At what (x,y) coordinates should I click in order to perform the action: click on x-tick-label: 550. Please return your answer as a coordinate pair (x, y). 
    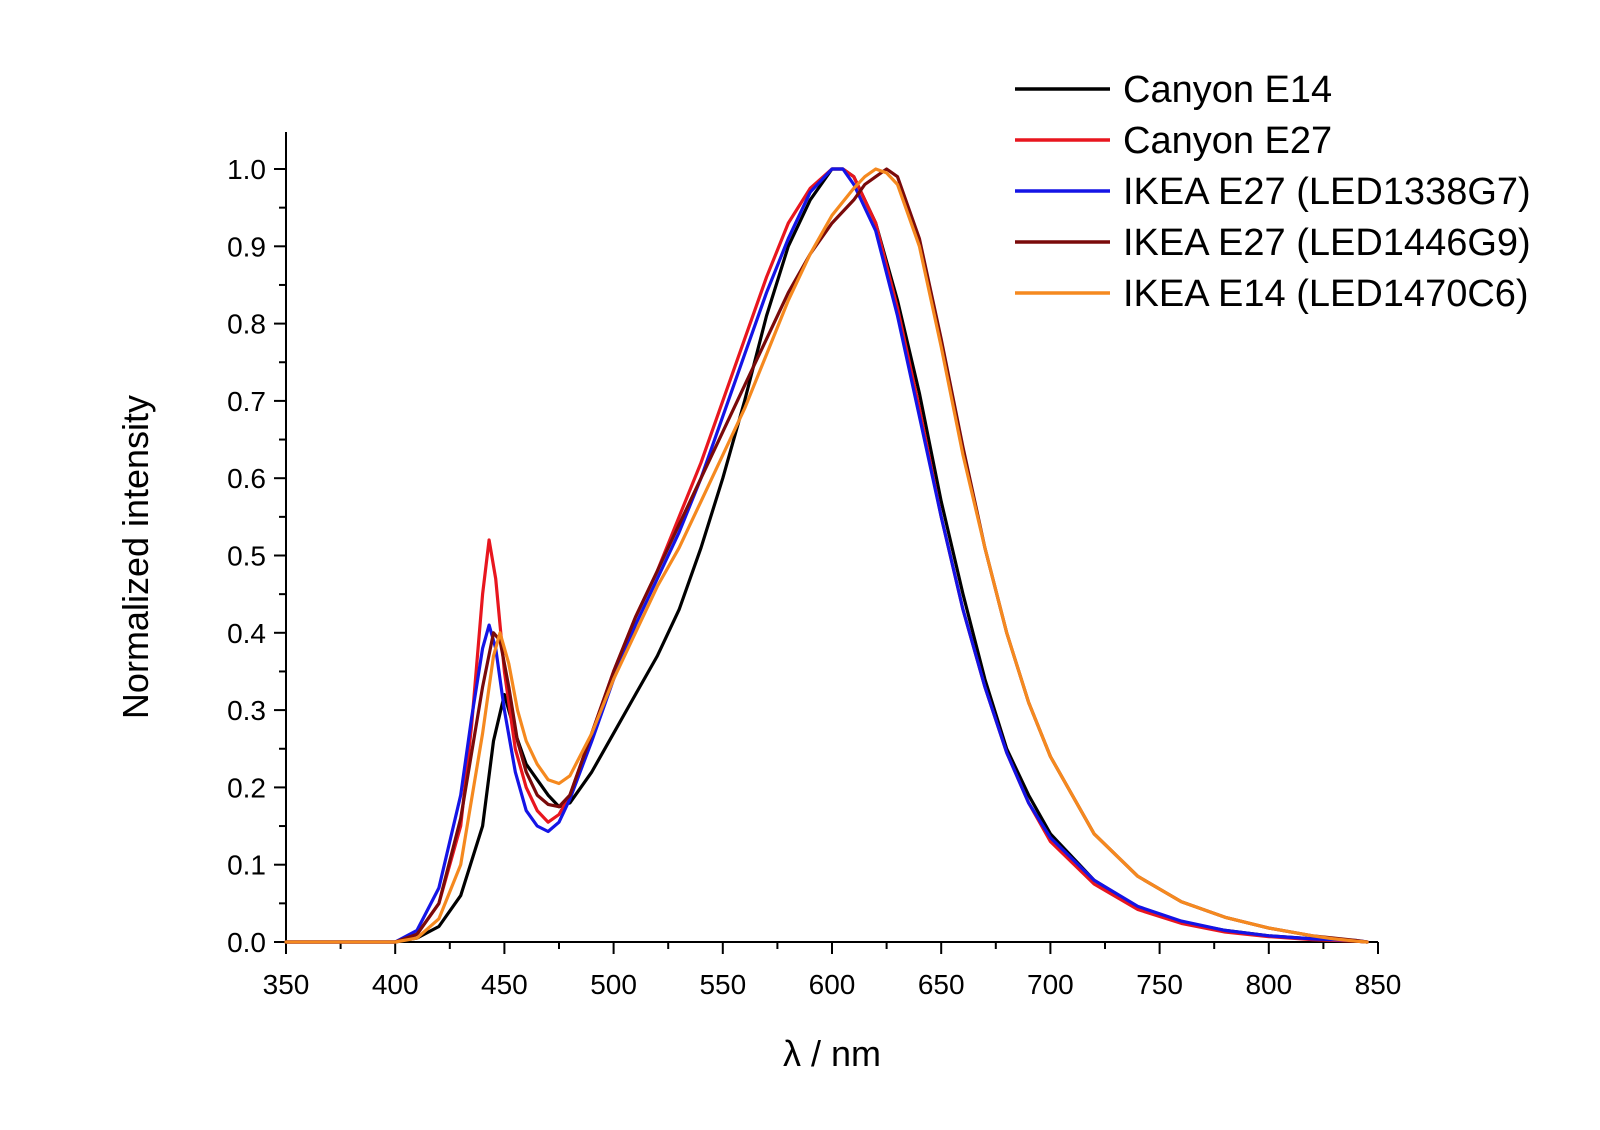
    Looking at the image, I should click on (722, 984).